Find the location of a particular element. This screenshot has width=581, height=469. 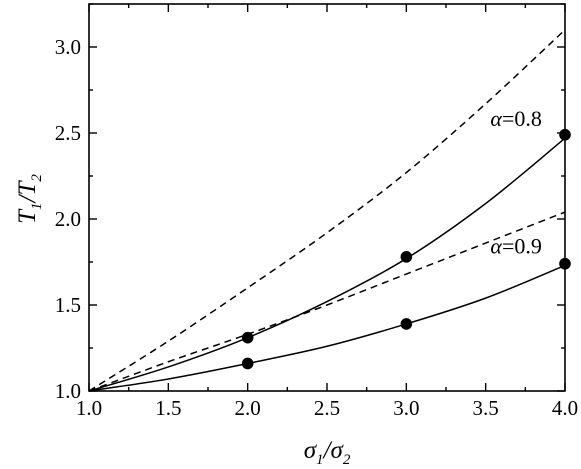

x-tick-label: 1.5 is located at coordinates (168, 408).